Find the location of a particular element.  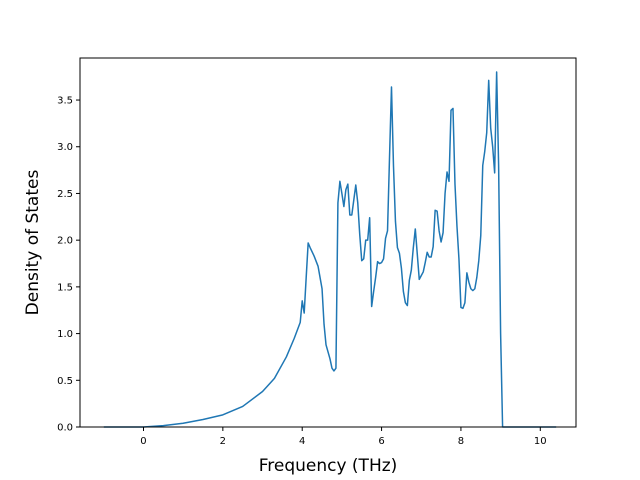

y-tick-label: 0.0 is located at coordinates (65, 428).